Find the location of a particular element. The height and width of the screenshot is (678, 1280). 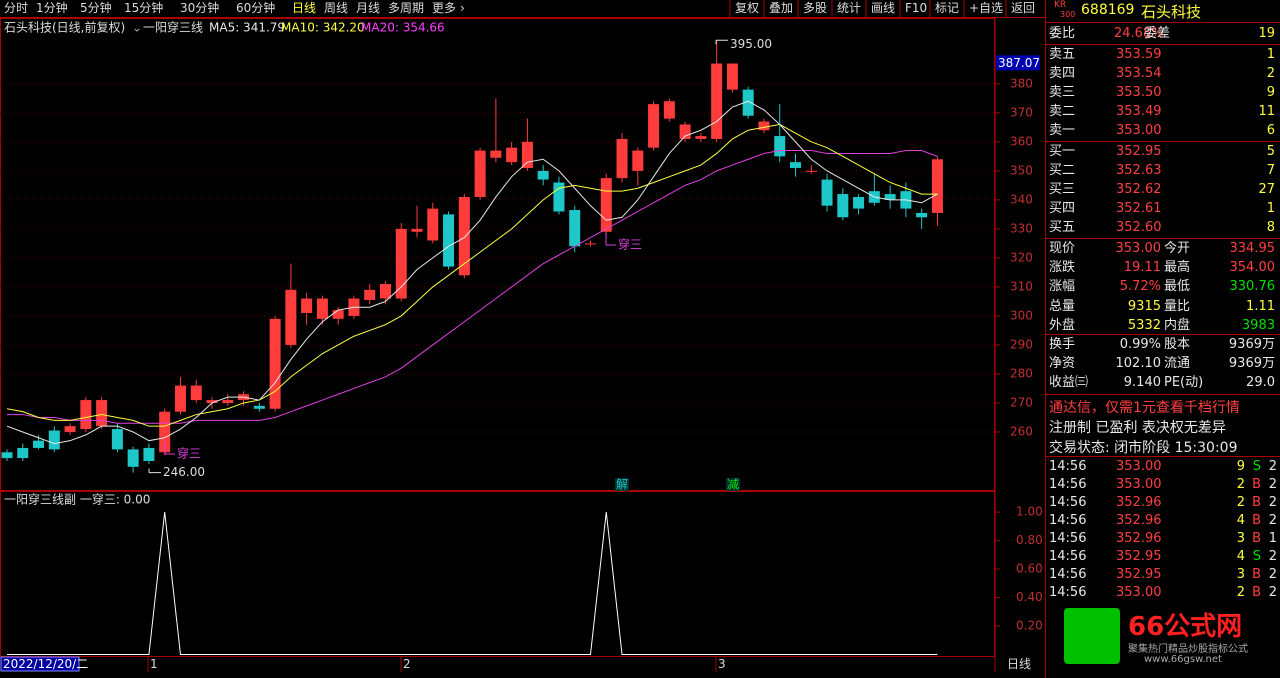

cell: 4 is located at coordinates (1240, 520).